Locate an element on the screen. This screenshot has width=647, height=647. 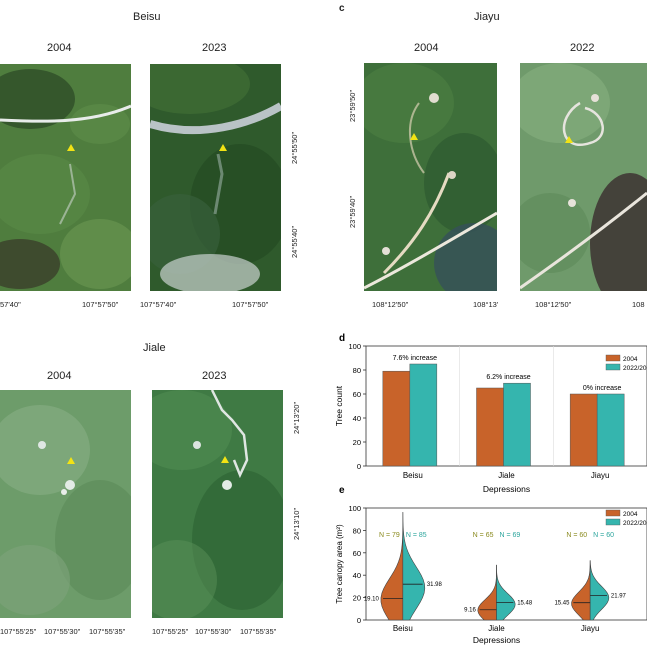
bar-beisu-recent is located at coordinates (423, 415).